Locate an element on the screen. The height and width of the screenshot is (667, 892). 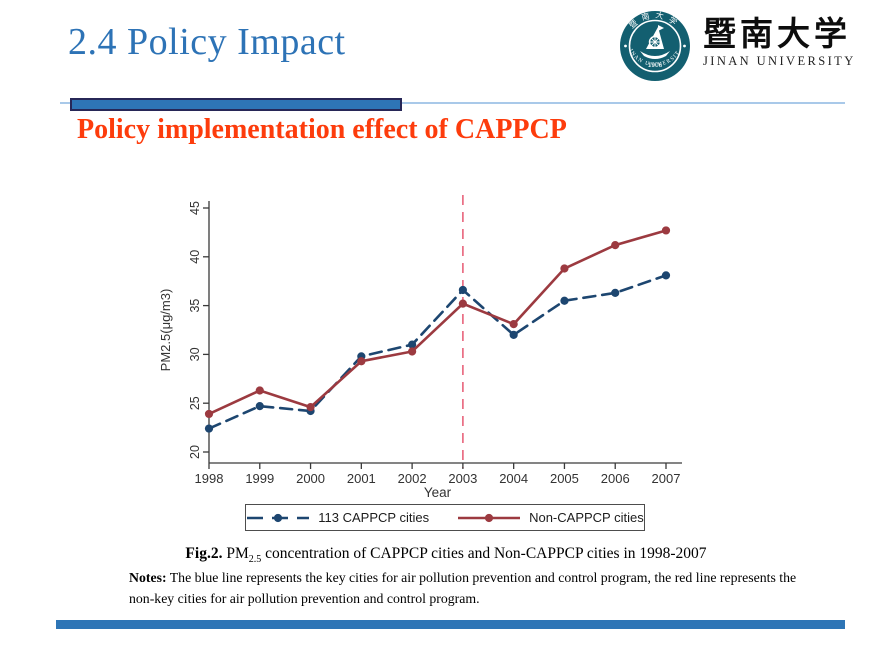
x-tick-label: 2003 is located at coordinates (462, 478).